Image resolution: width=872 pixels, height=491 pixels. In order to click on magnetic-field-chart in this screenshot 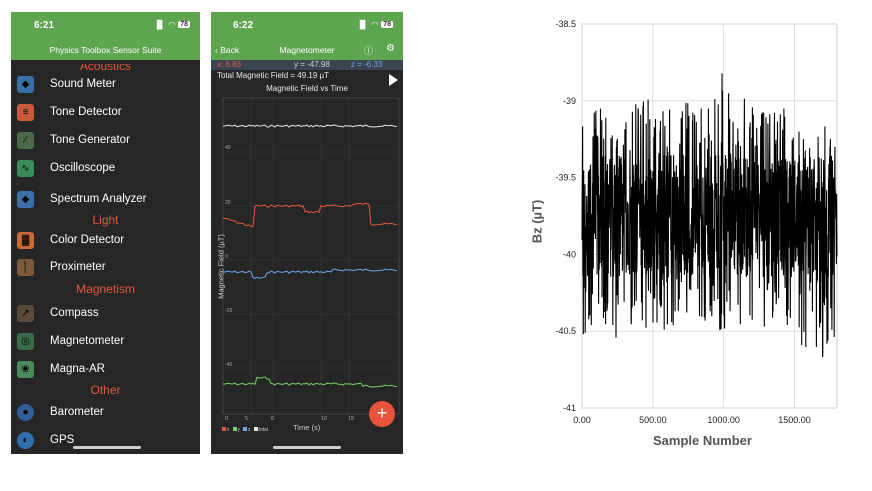, I will do `click(311, 256)`.